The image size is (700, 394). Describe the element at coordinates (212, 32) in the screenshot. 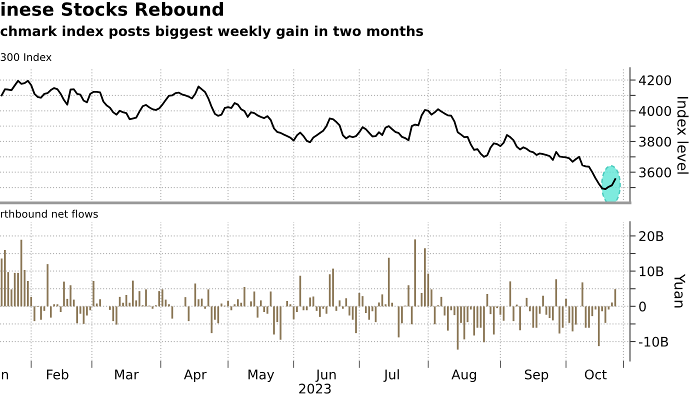

I see `chart-subtitle: chmark index posts biggest weekly gain in two months` at that location.